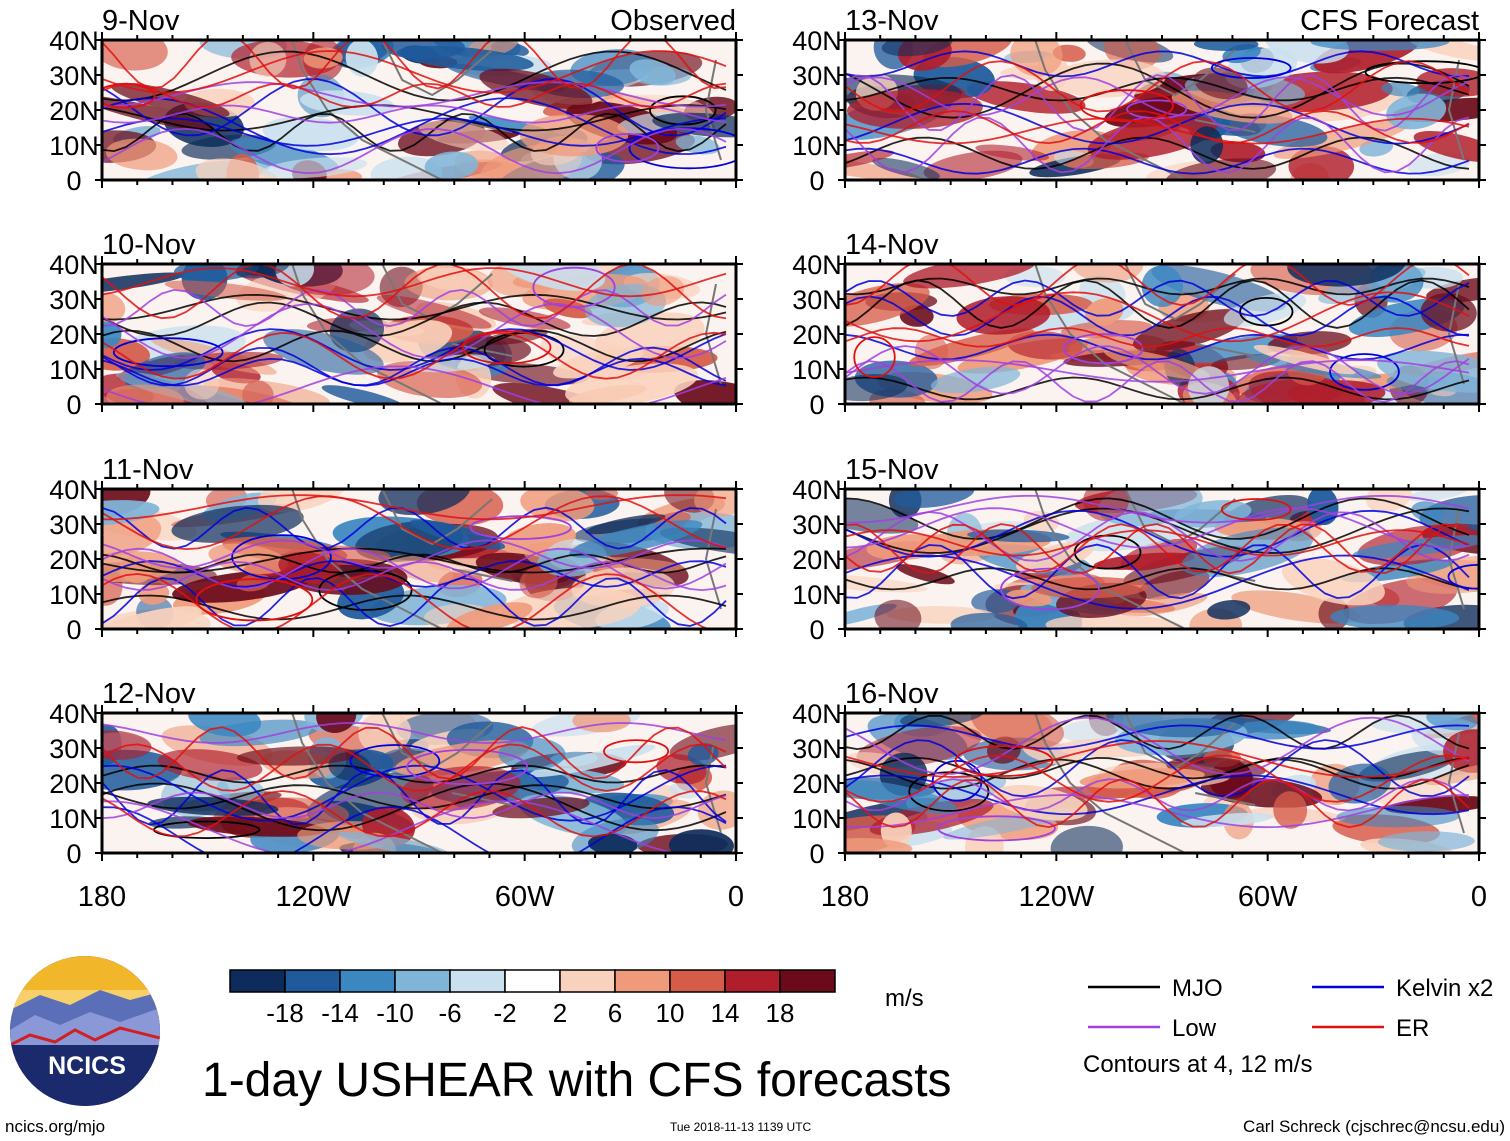 This screenshot has width=1510, height=1141. I want to click on footer-author: Carl Schreck (cjschrec@ncsu.edu), so click(1374, 1126).